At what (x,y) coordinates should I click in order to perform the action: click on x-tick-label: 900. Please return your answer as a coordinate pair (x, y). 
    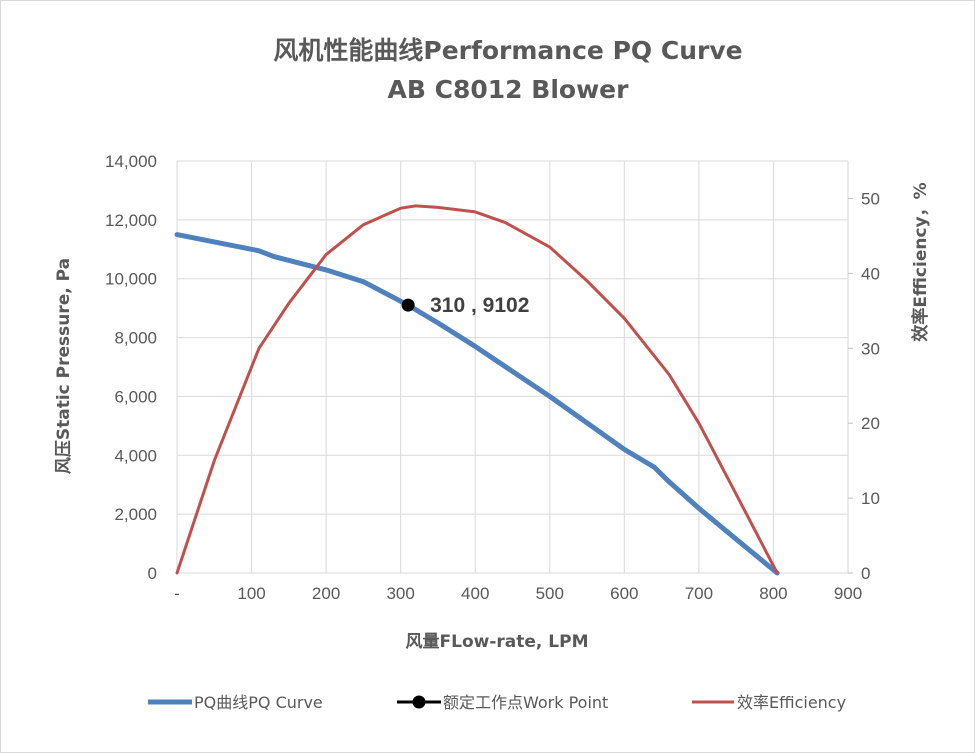
    Looking at the image, I should click on (848, 593).